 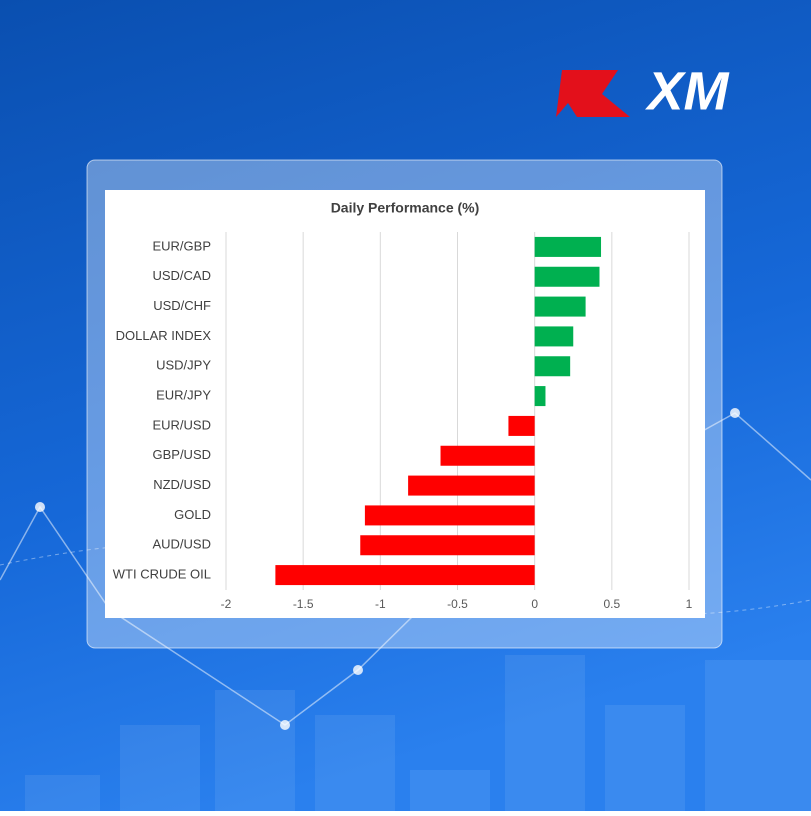 I want to click on y-tick-label: WTI CRUDE OIL, so click(x=162, y=574).